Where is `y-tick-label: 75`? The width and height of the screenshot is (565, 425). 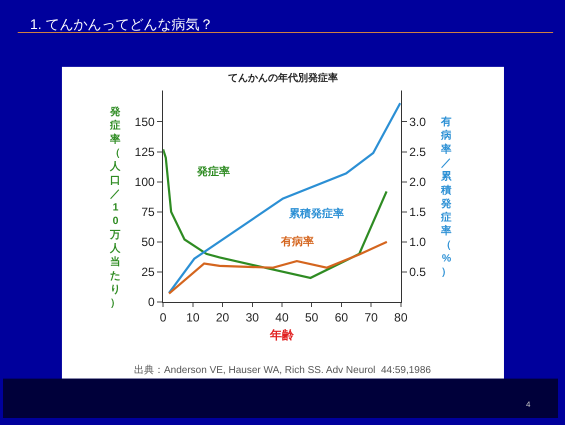
y-tick-label: 75 is located at coordinates (148, 212).